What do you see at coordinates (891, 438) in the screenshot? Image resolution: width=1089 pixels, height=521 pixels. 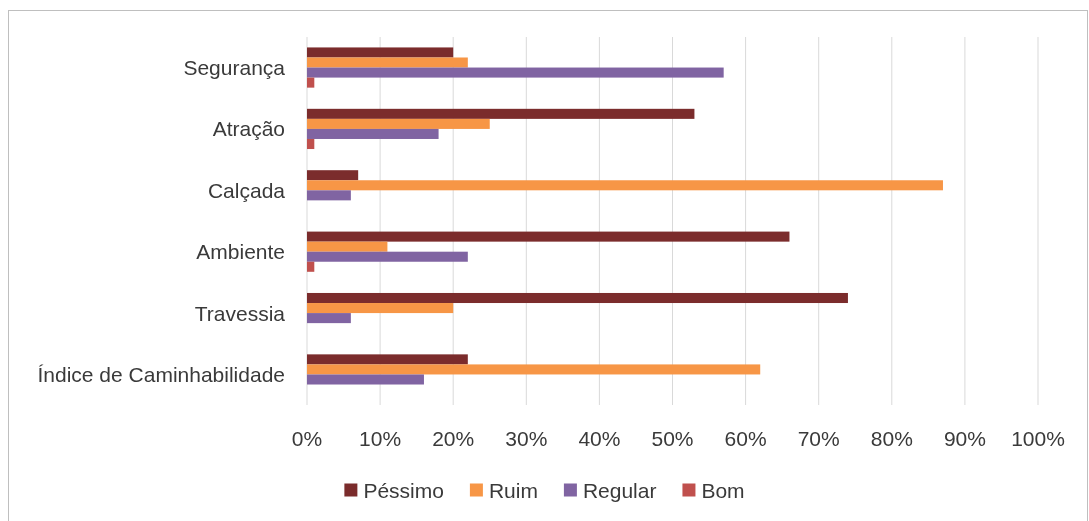 I see `x-tick-label: 80%` at bounding box center [891, 438].